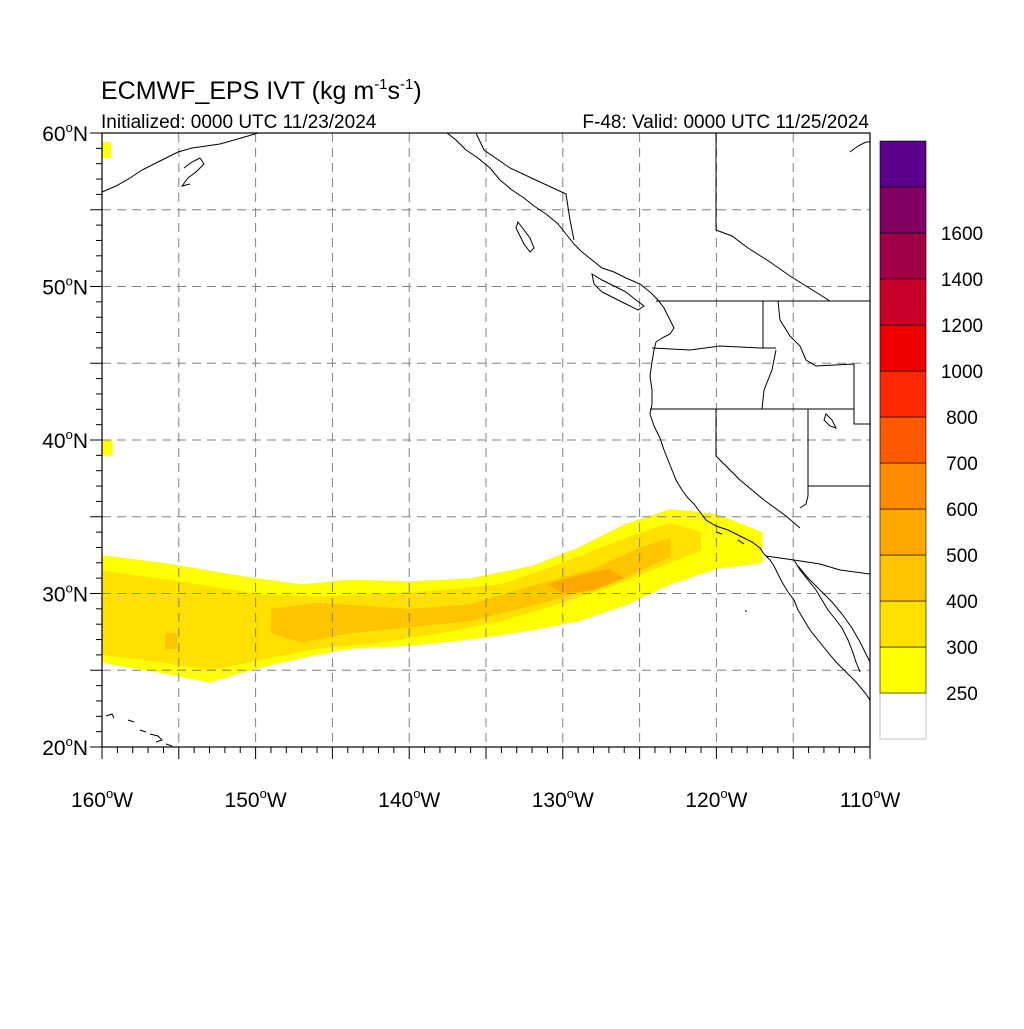 This screenshot has width=1024, height=1029. Describe the element at coordinates (816, 333) in the screenshot. I see `id-mt-border` at that location.